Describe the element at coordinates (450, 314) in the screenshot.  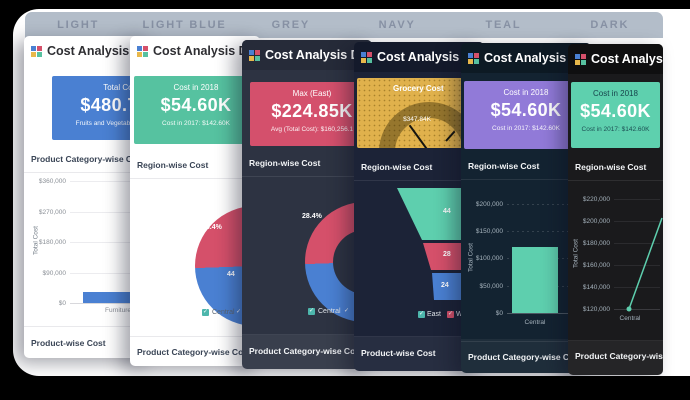
I see `legend-checkbox-west` at that location.